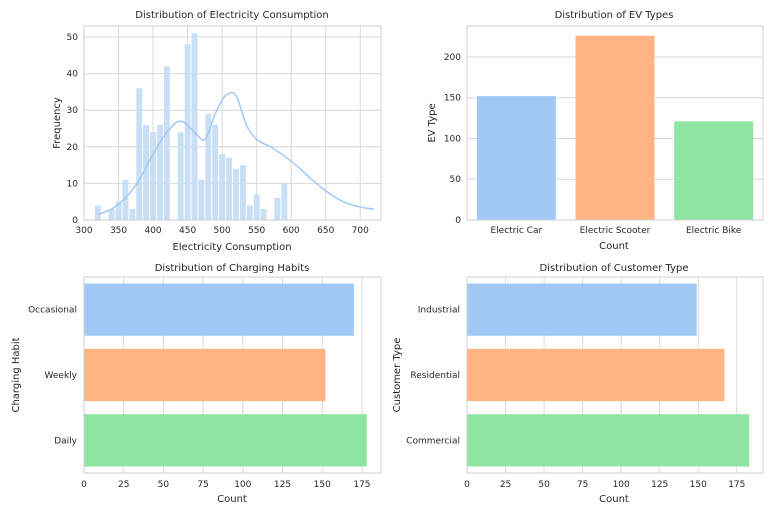  What do you see at coordinates (615, 231) in the screenshot?
I see `x-tick-label: Electric Scooter` at bounding box center [615, 231].